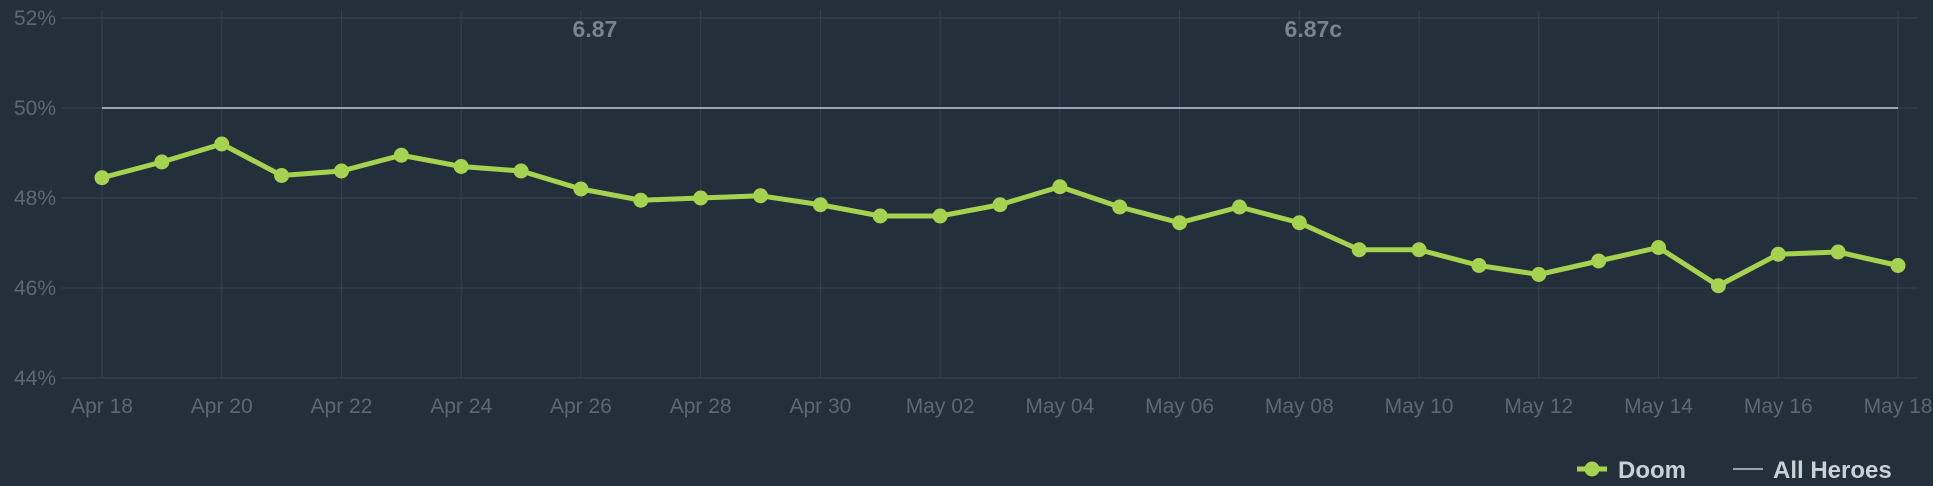  I want to click on x-tick-label: Apr 20, so click(222, 406).